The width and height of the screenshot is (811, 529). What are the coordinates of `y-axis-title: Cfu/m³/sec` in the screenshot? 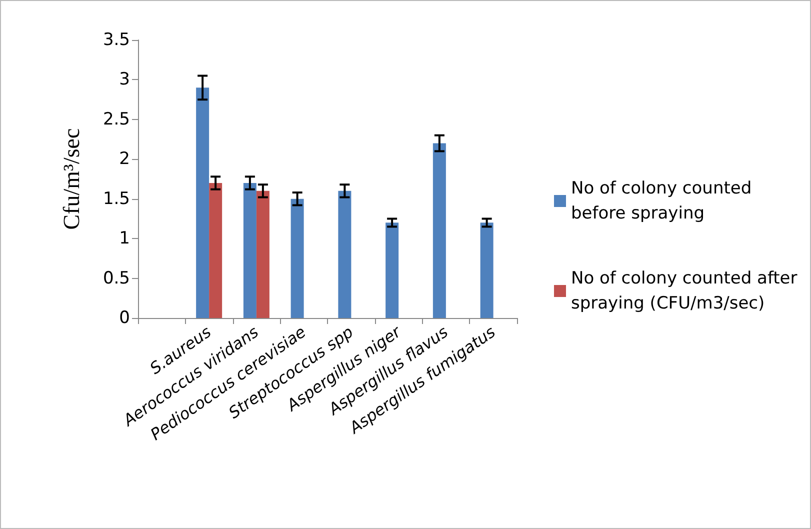 It's located at (71, 179).